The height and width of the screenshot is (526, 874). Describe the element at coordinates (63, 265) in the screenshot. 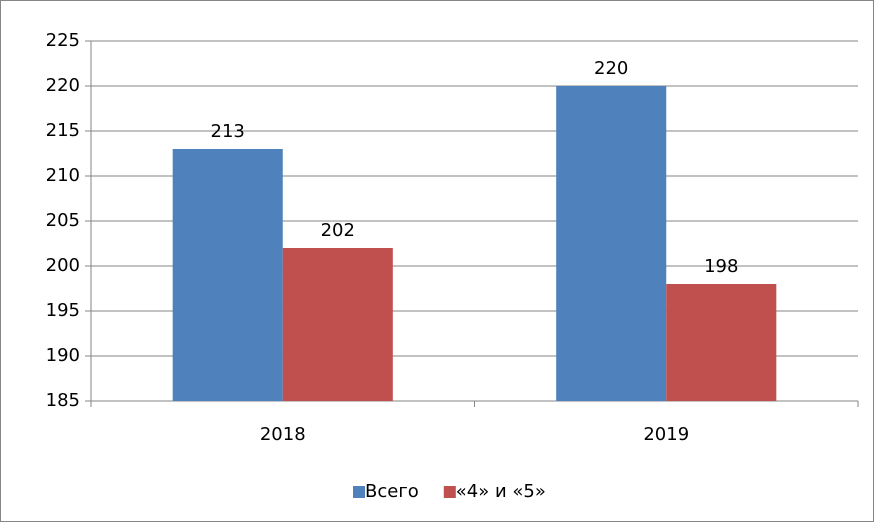

I see `y-tick-label: 200` at that location.